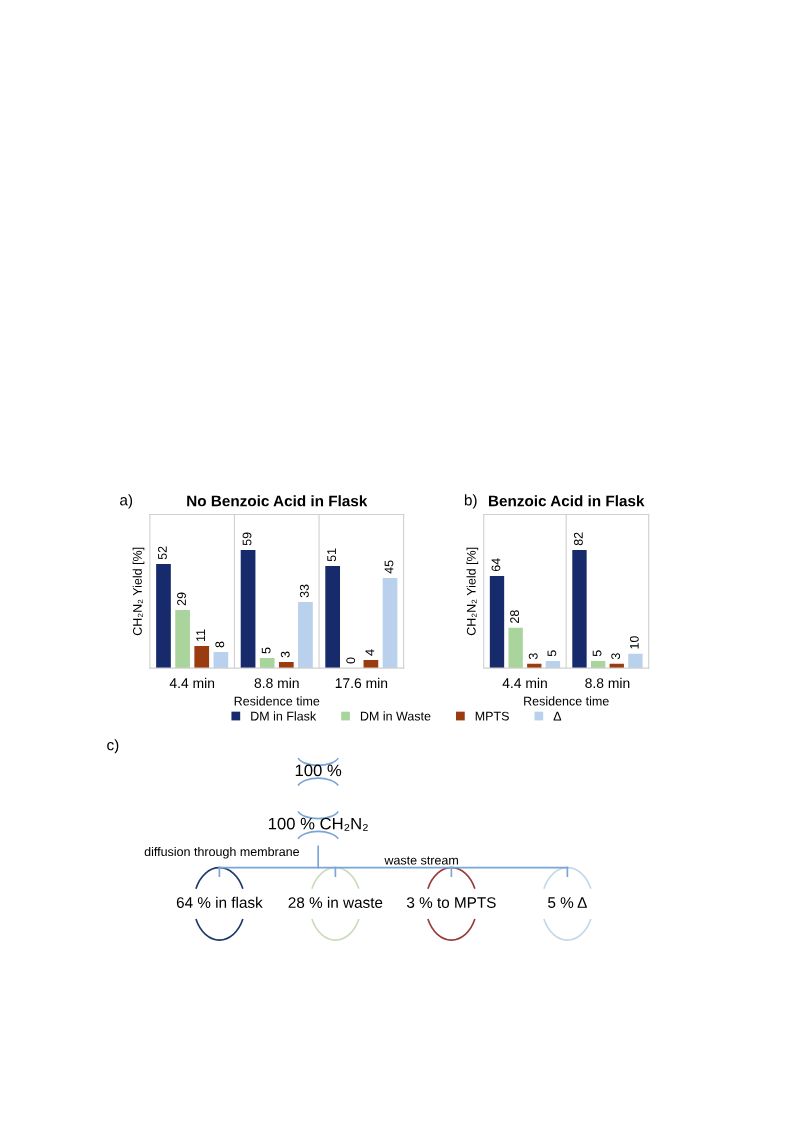 This screenshot has height=1121, width=793. I want to click on text: 100 % CH₂N₂, so click(318, 824).